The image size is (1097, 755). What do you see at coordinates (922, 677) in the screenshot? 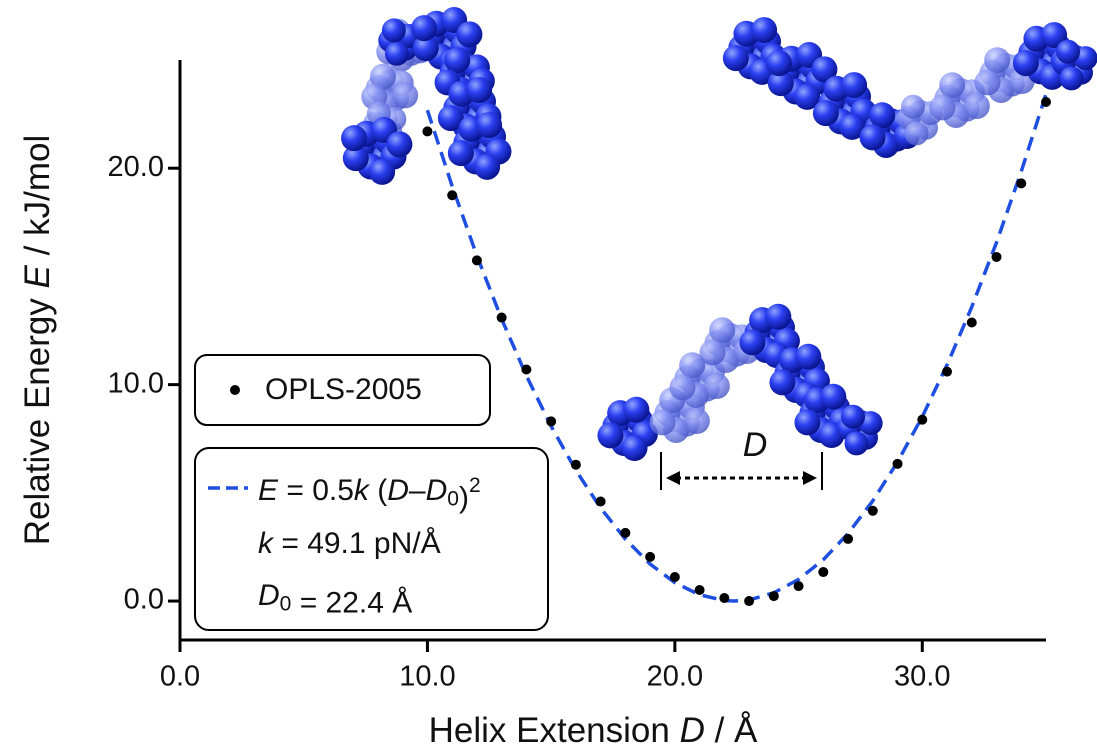
I see `x-tick-label: 30.0` at bounding box center [922, 677].